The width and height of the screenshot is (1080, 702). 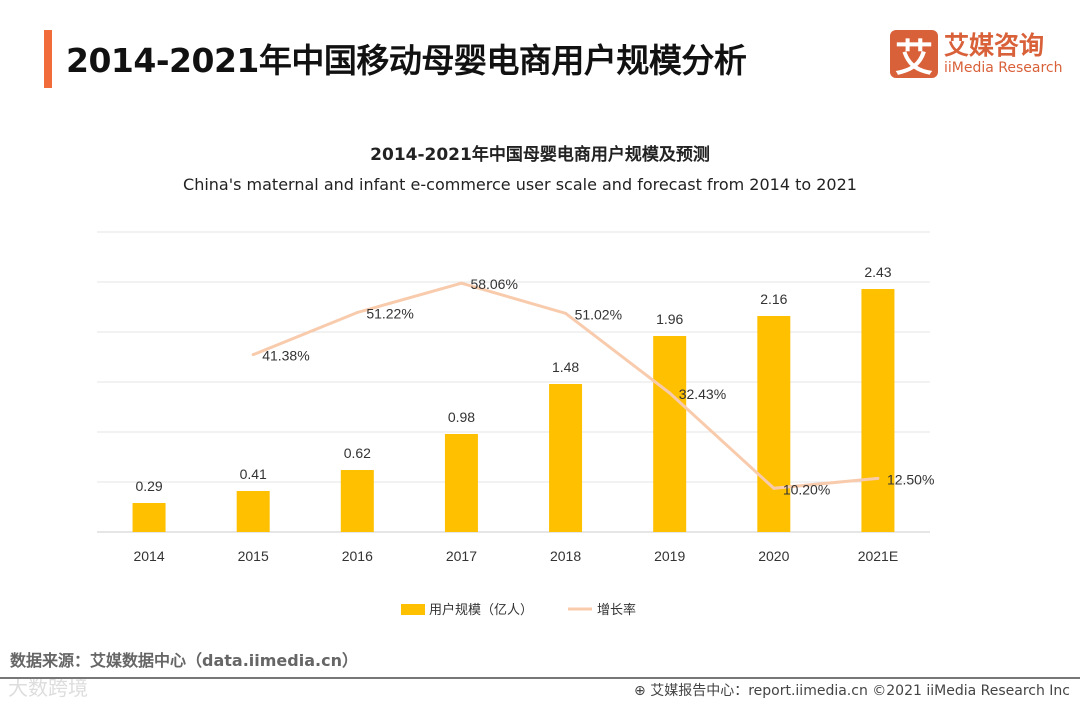 I want to click on x-tick-label: 2014, so click(x=148, y=556).